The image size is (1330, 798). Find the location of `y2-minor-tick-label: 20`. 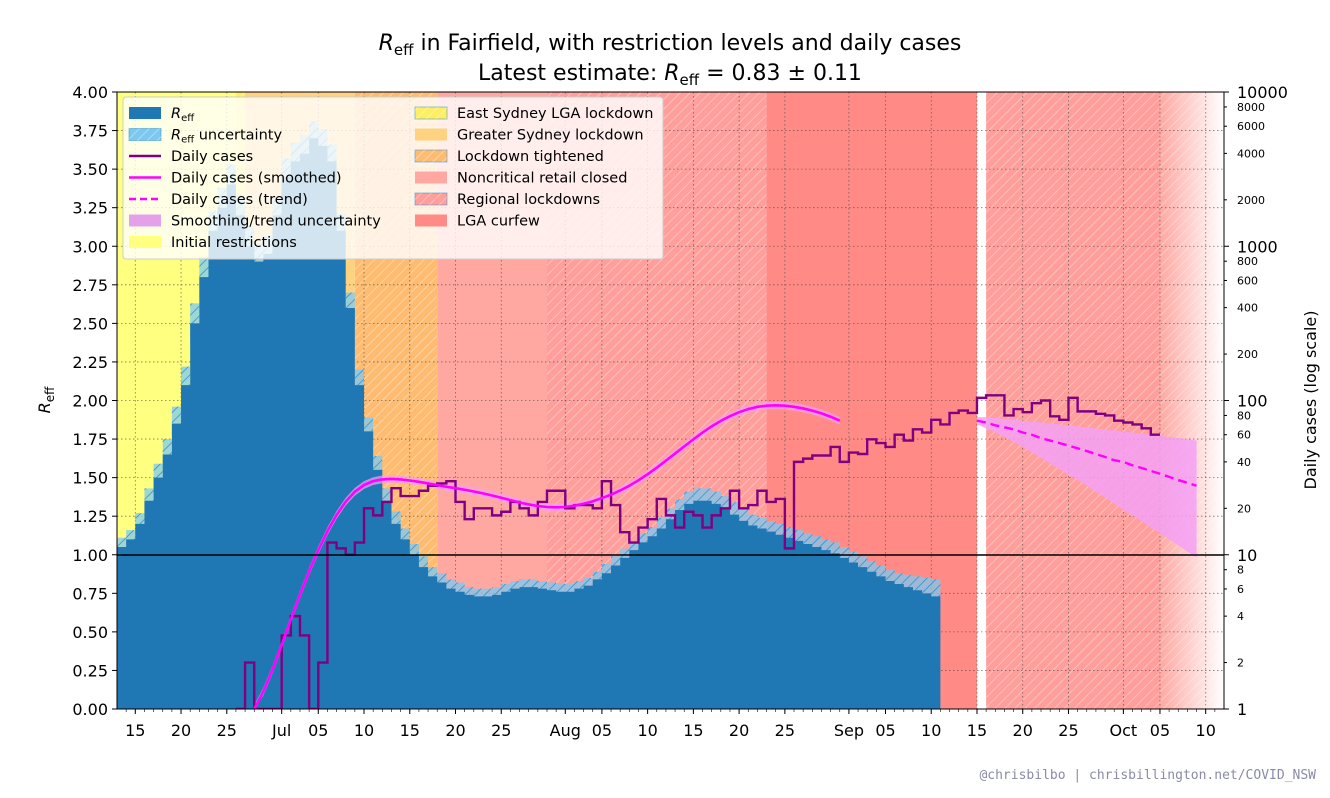

y2-minor-tick-label: 20 is located at coordinates (1244, 508).